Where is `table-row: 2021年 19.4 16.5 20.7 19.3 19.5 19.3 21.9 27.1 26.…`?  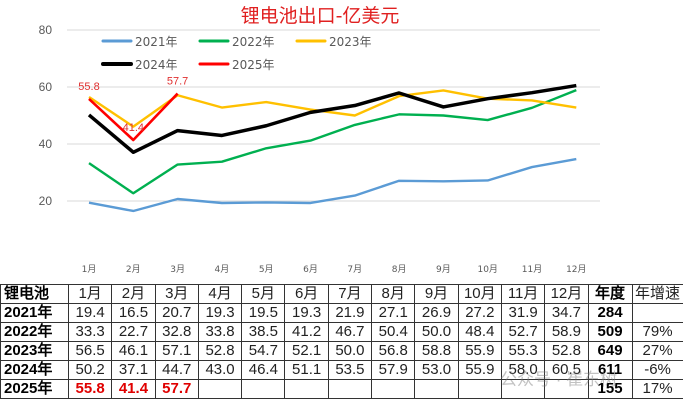
table-row: 2021年 19.4 16.5 20.7 19.3 19.5 19.3 21.9 27.1 26.… is located at coordinates (341, 313).